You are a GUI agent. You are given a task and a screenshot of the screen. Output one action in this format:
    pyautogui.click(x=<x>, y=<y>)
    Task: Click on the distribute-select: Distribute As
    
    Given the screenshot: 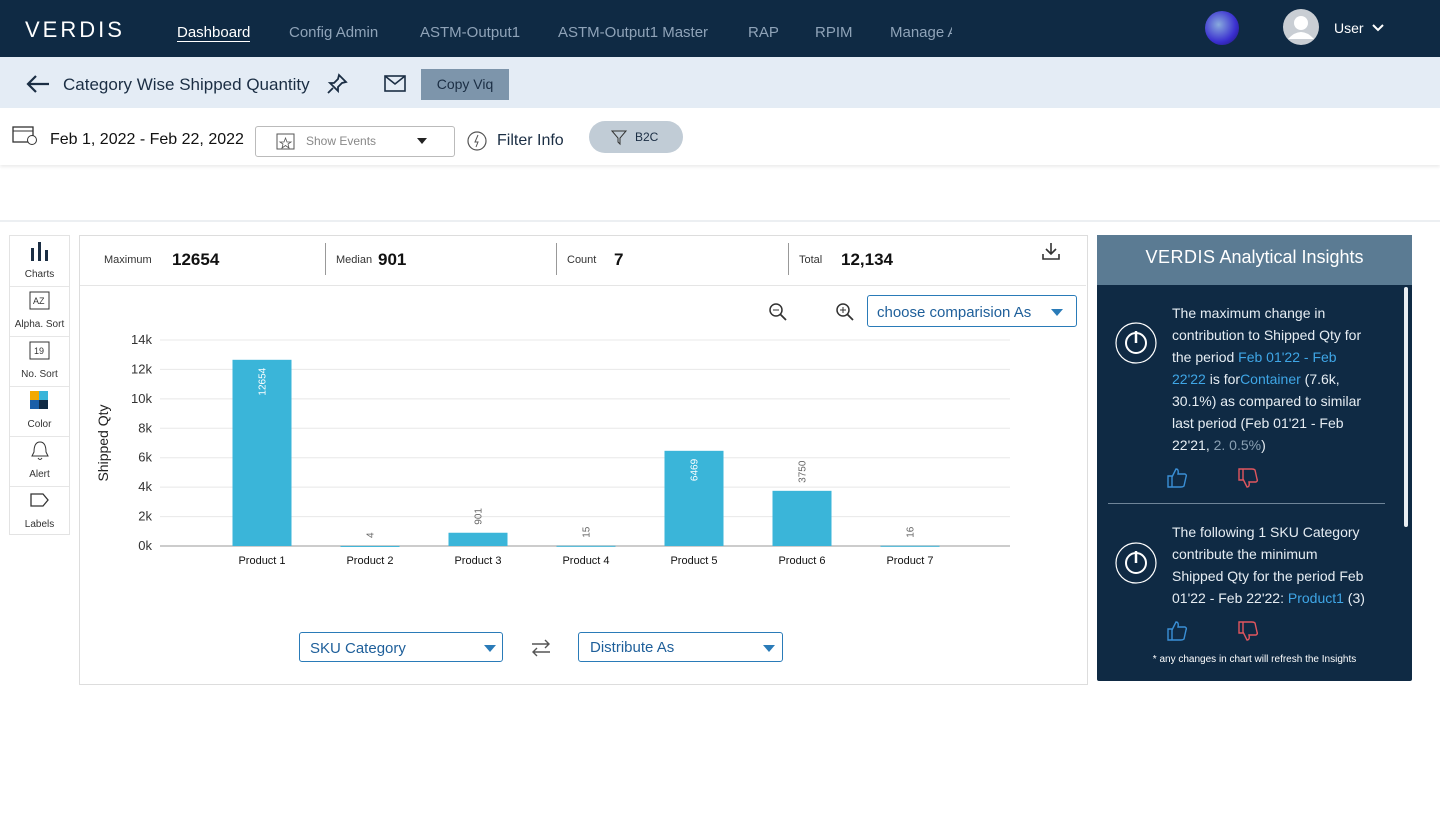 What is the action you would take?
    pyautogui.click(x=680, y=647)
    